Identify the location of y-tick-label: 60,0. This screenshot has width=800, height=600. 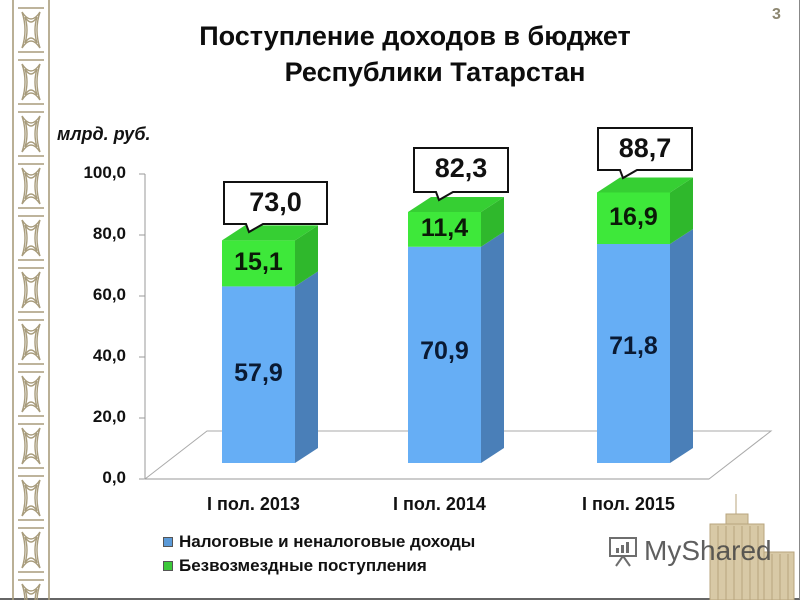
(109, 294).